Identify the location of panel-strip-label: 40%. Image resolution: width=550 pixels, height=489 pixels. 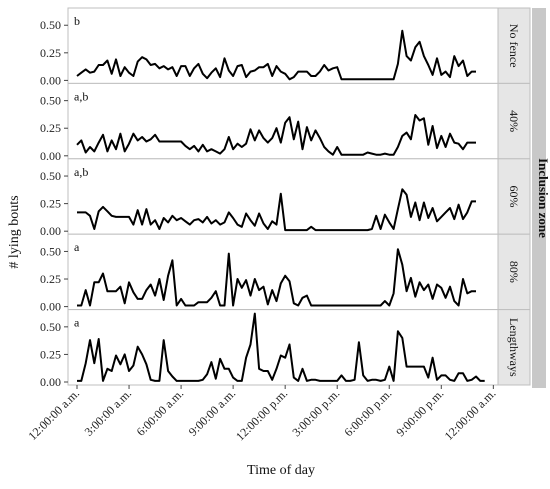
(514, 121).